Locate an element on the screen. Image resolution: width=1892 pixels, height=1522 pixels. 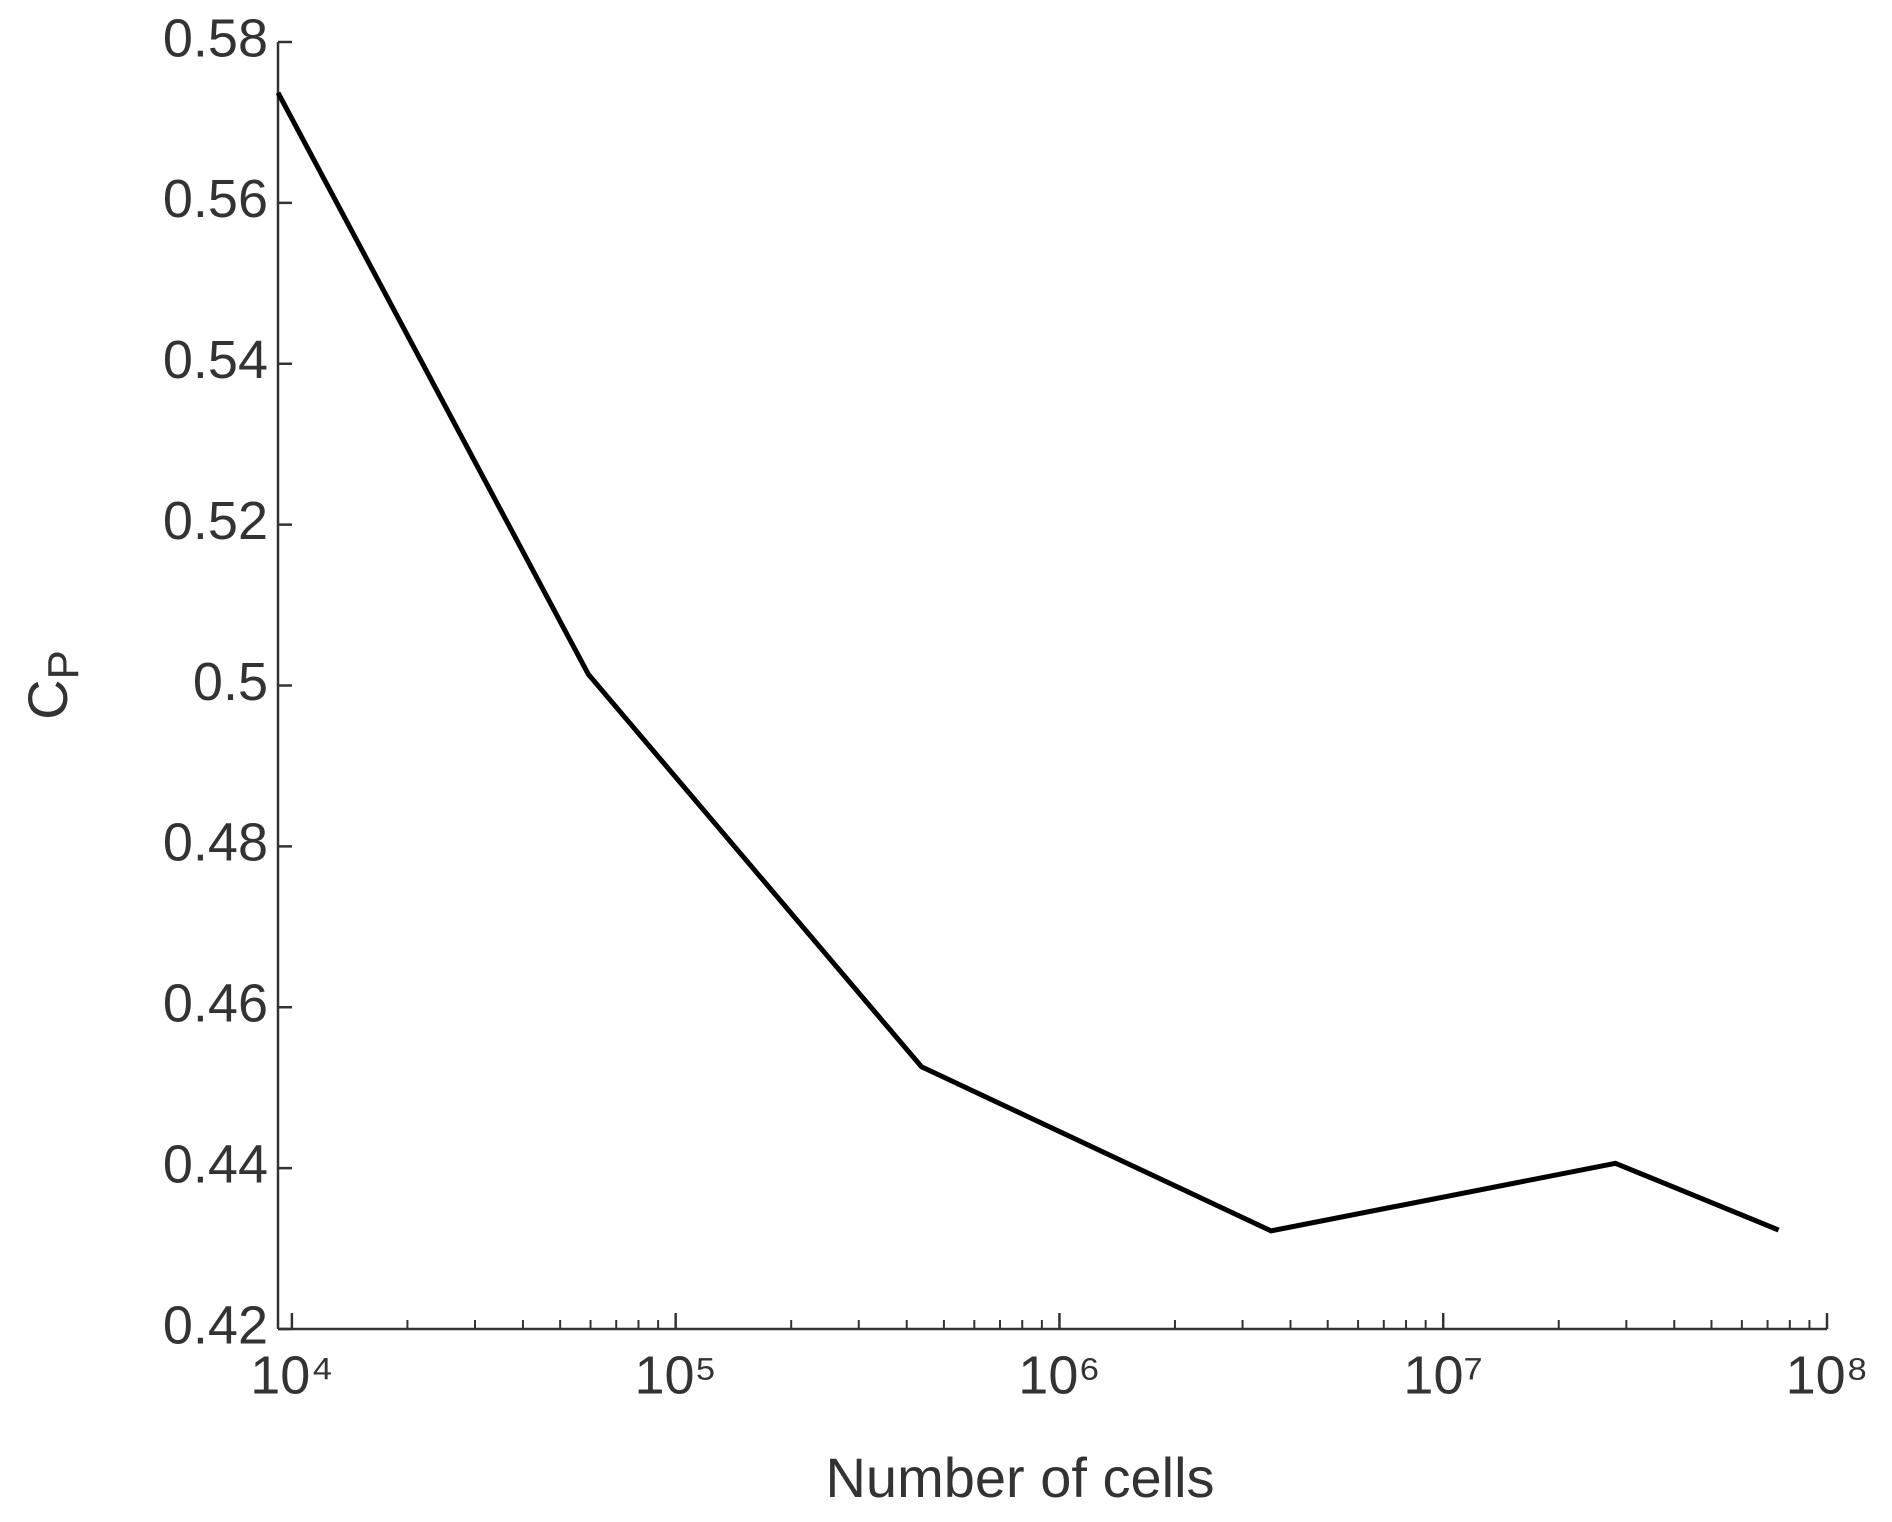
y-axis-label-main: C is located at coordinates (47, 699).